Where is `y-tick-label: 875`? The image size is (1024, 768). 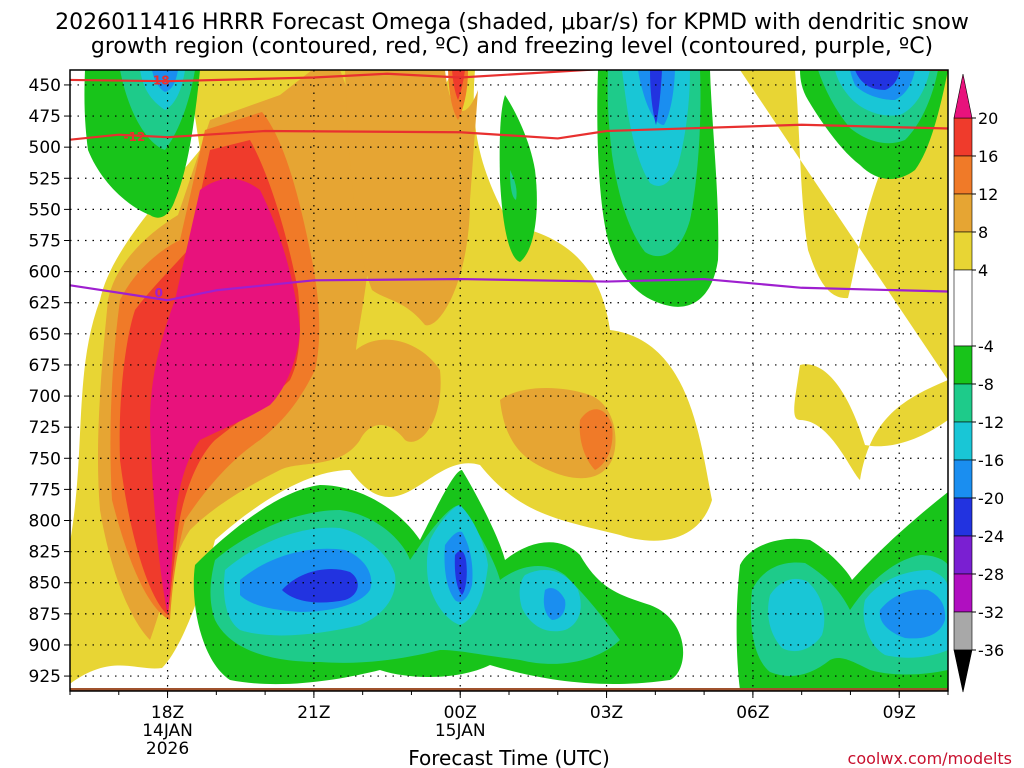 y-tick-label: 875 is located at coordinates (45, 615).